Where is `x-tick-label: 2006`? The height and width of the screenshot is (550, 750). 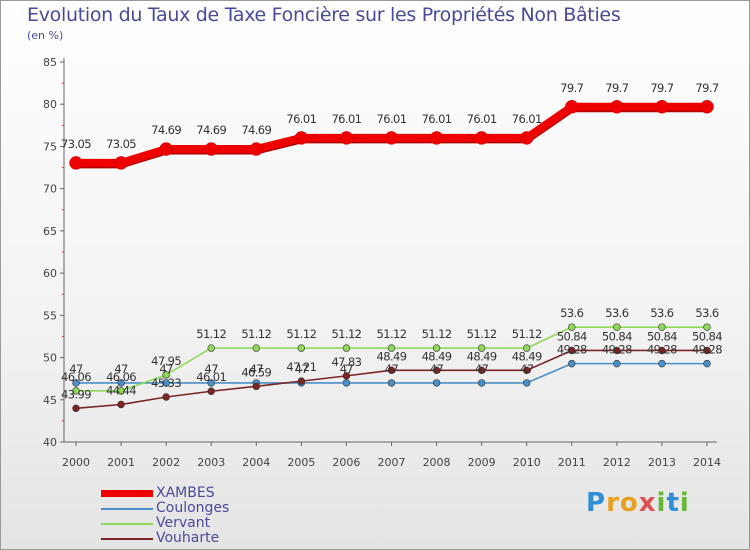
x-tick-label: 2006 is located at coordinates (346, 462).